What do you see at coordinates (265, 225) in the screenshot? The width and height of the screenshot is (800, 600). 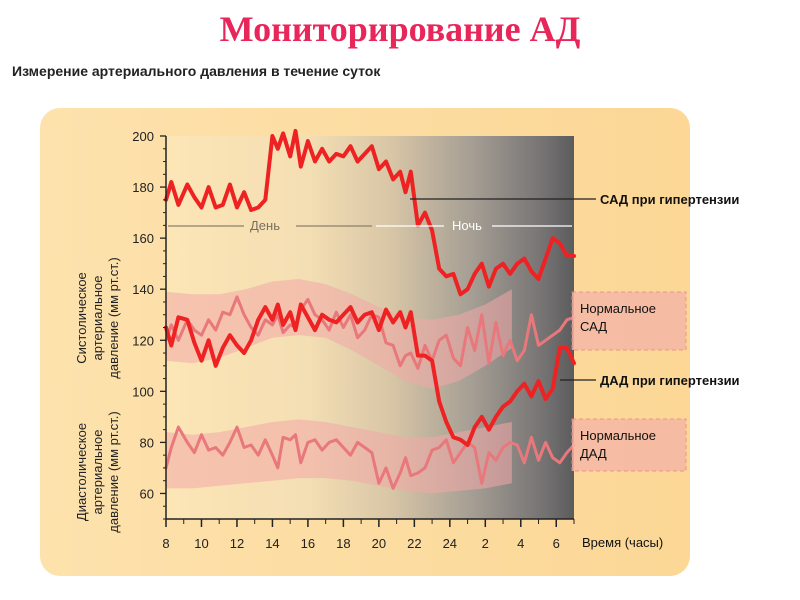 I see `day-label: День` at bounding box center [265, 225].